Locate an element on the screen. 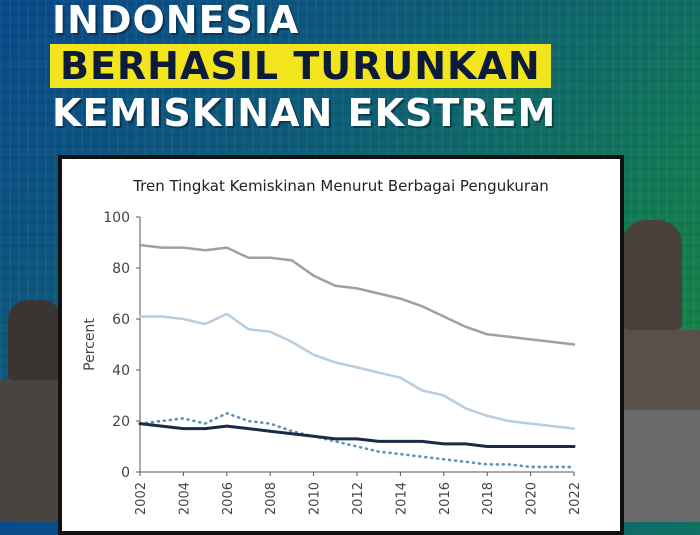  x-tick-label: 2014 is located at coordinates (401, 498).